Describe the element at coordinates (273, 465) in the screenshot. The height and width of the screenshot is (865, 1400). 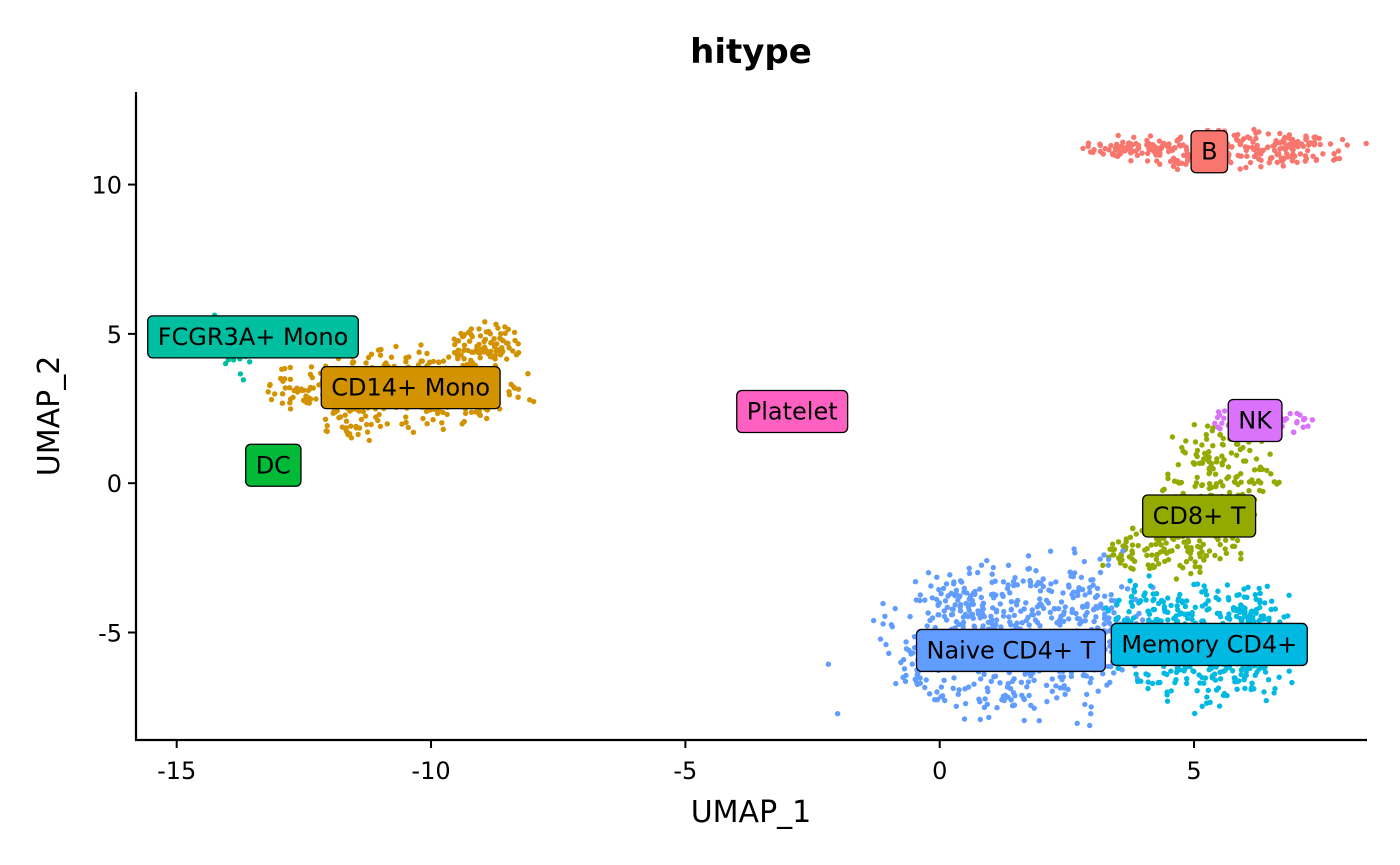
I see `cluster-label-dc: DC` at that location.